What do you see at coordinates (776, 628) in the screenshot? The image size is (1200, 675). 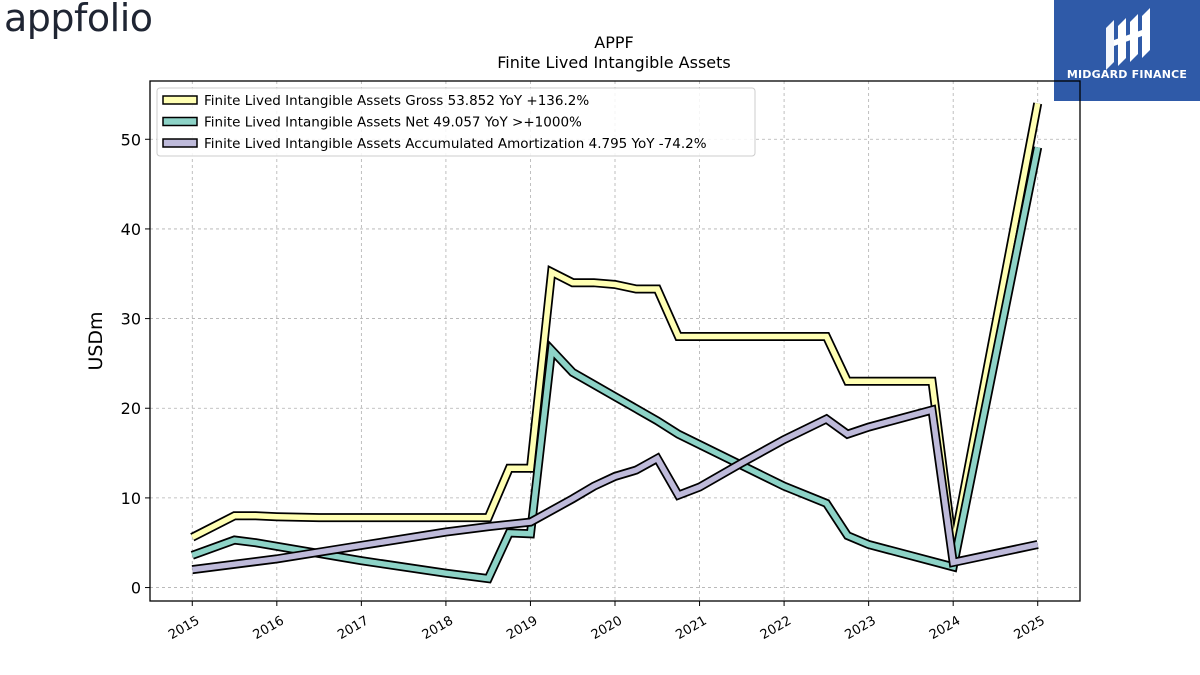 I see `x-tick-label: 2022` at bounding box center [776, 628].